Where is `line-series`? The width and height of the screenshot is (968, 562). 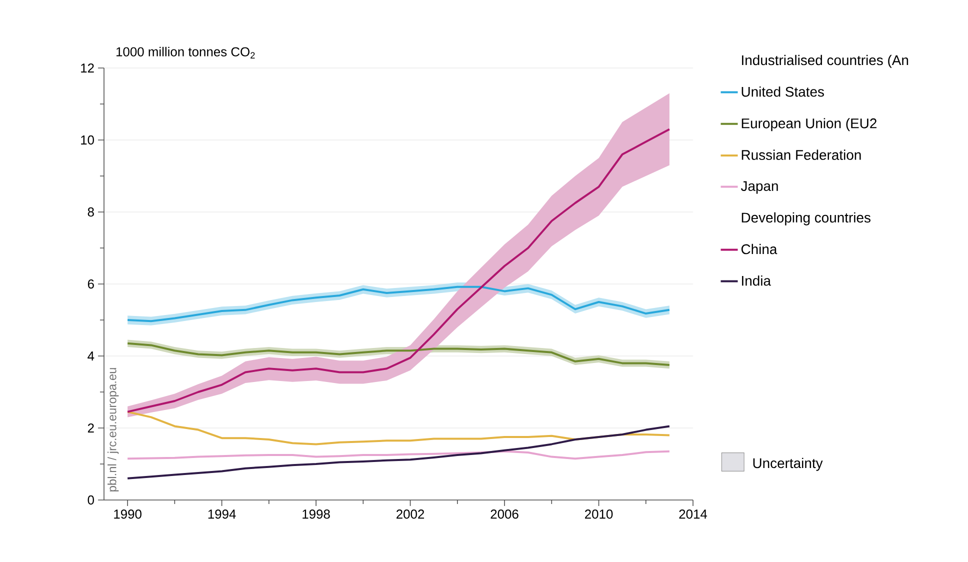
line-series is located at coordinates (398, 452).